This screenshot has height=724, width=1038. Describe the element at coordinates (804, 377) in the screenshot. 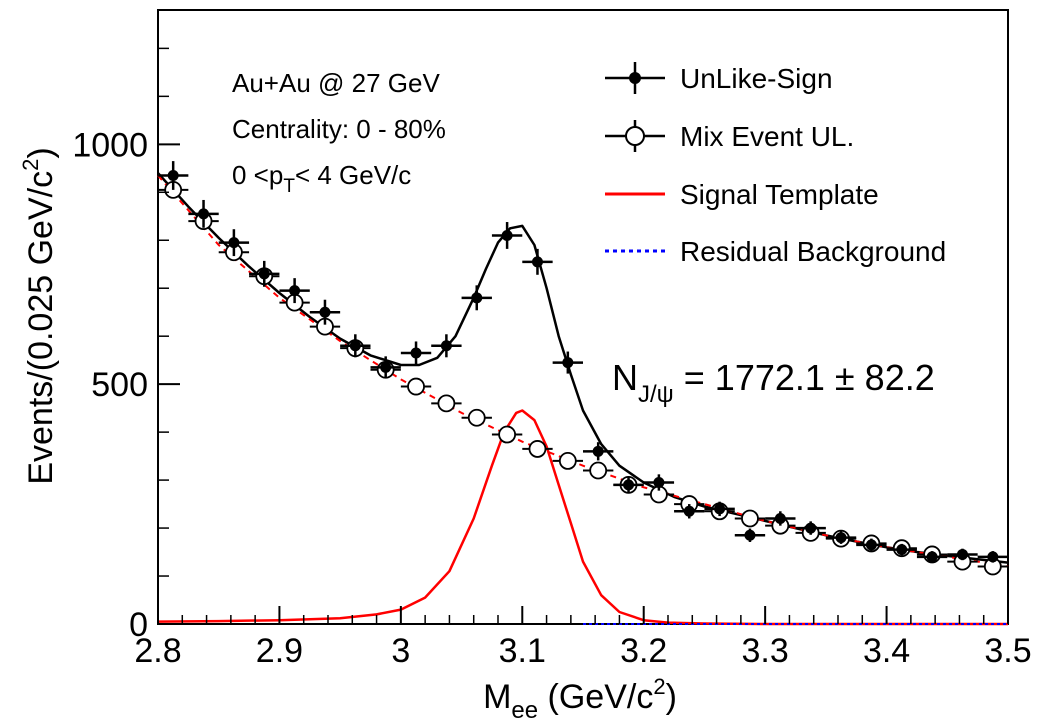

I see `yield-value: = 1772.1 ± 82.2` at that location.